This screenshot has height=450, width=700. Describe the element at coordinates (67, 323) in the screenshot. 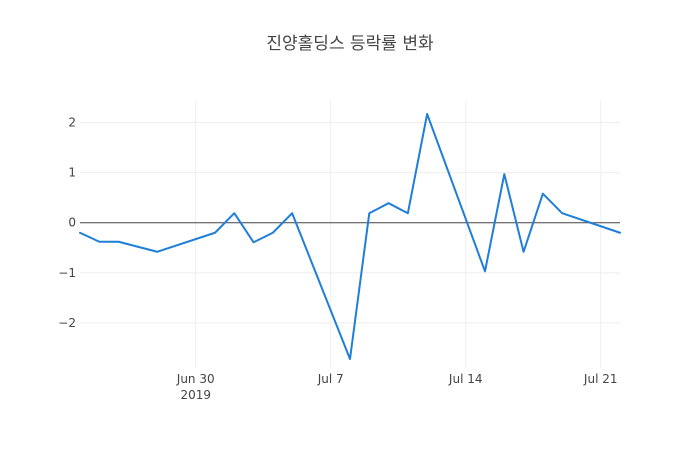

I see `y-tick-label: −2` at that location.